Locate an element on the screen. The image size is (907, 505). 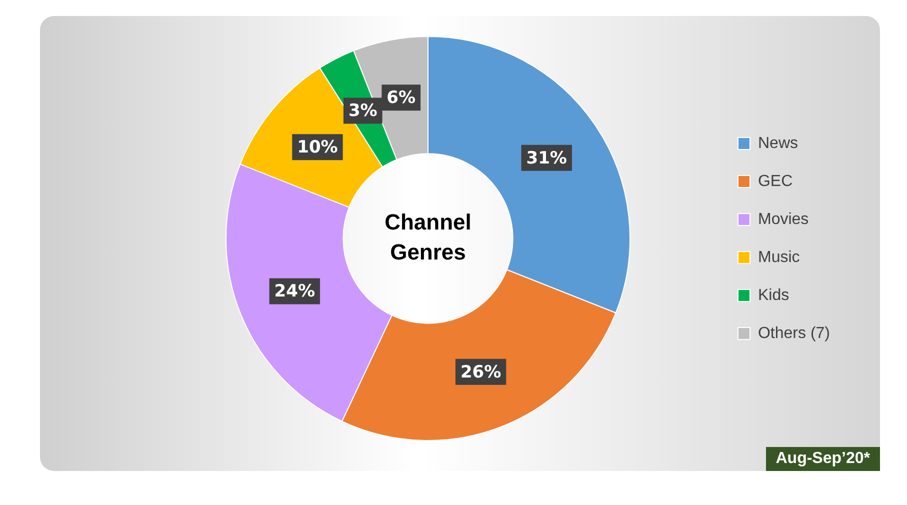
legend-label: Music is located at coordinates (779, 257).